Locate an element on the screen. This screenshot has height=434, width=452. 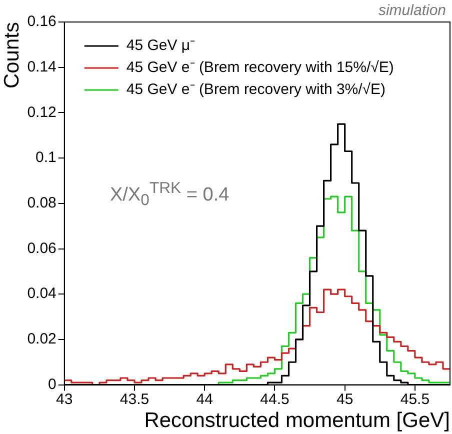
legend-label: 45 GeV μ⁻ is located at coordinates (161, 45).